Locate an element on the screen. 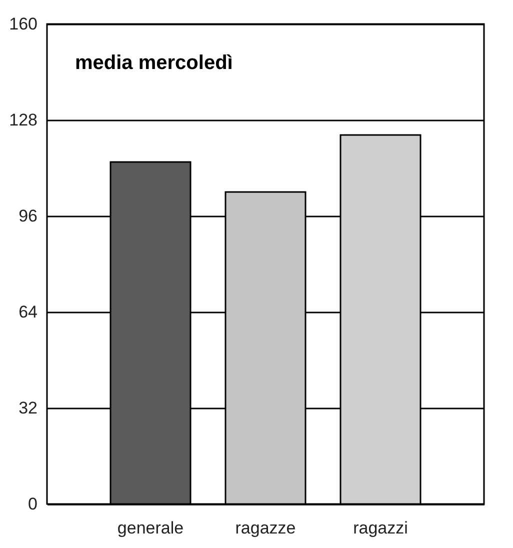 Image resolution: width=513 pixels, height=548 pixels. x-tick-label: generale is located at coordinates (150, 528).